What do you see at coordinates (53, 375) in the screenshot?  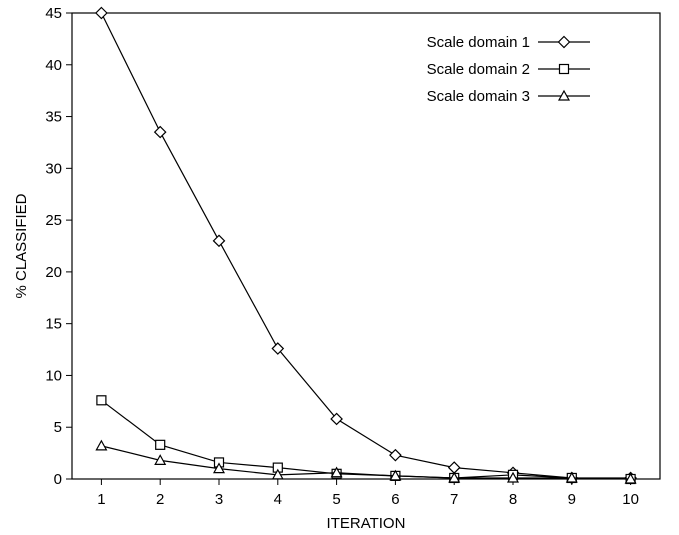 I see `y-tick-label: 10` at bounding box center [53, 375].